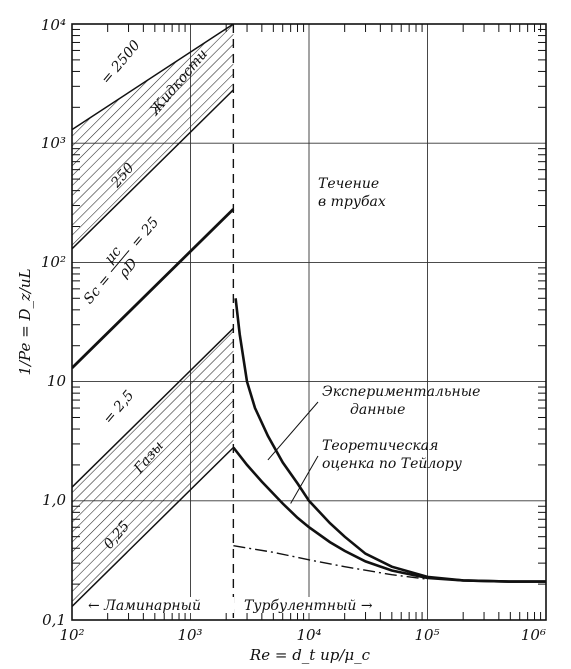 This screenshot has width=571, height=669. What do you see at coordinates (54, 620) in the screenshot?
I see `y-tick-label: 0,1` at bounding box center [54, 620].